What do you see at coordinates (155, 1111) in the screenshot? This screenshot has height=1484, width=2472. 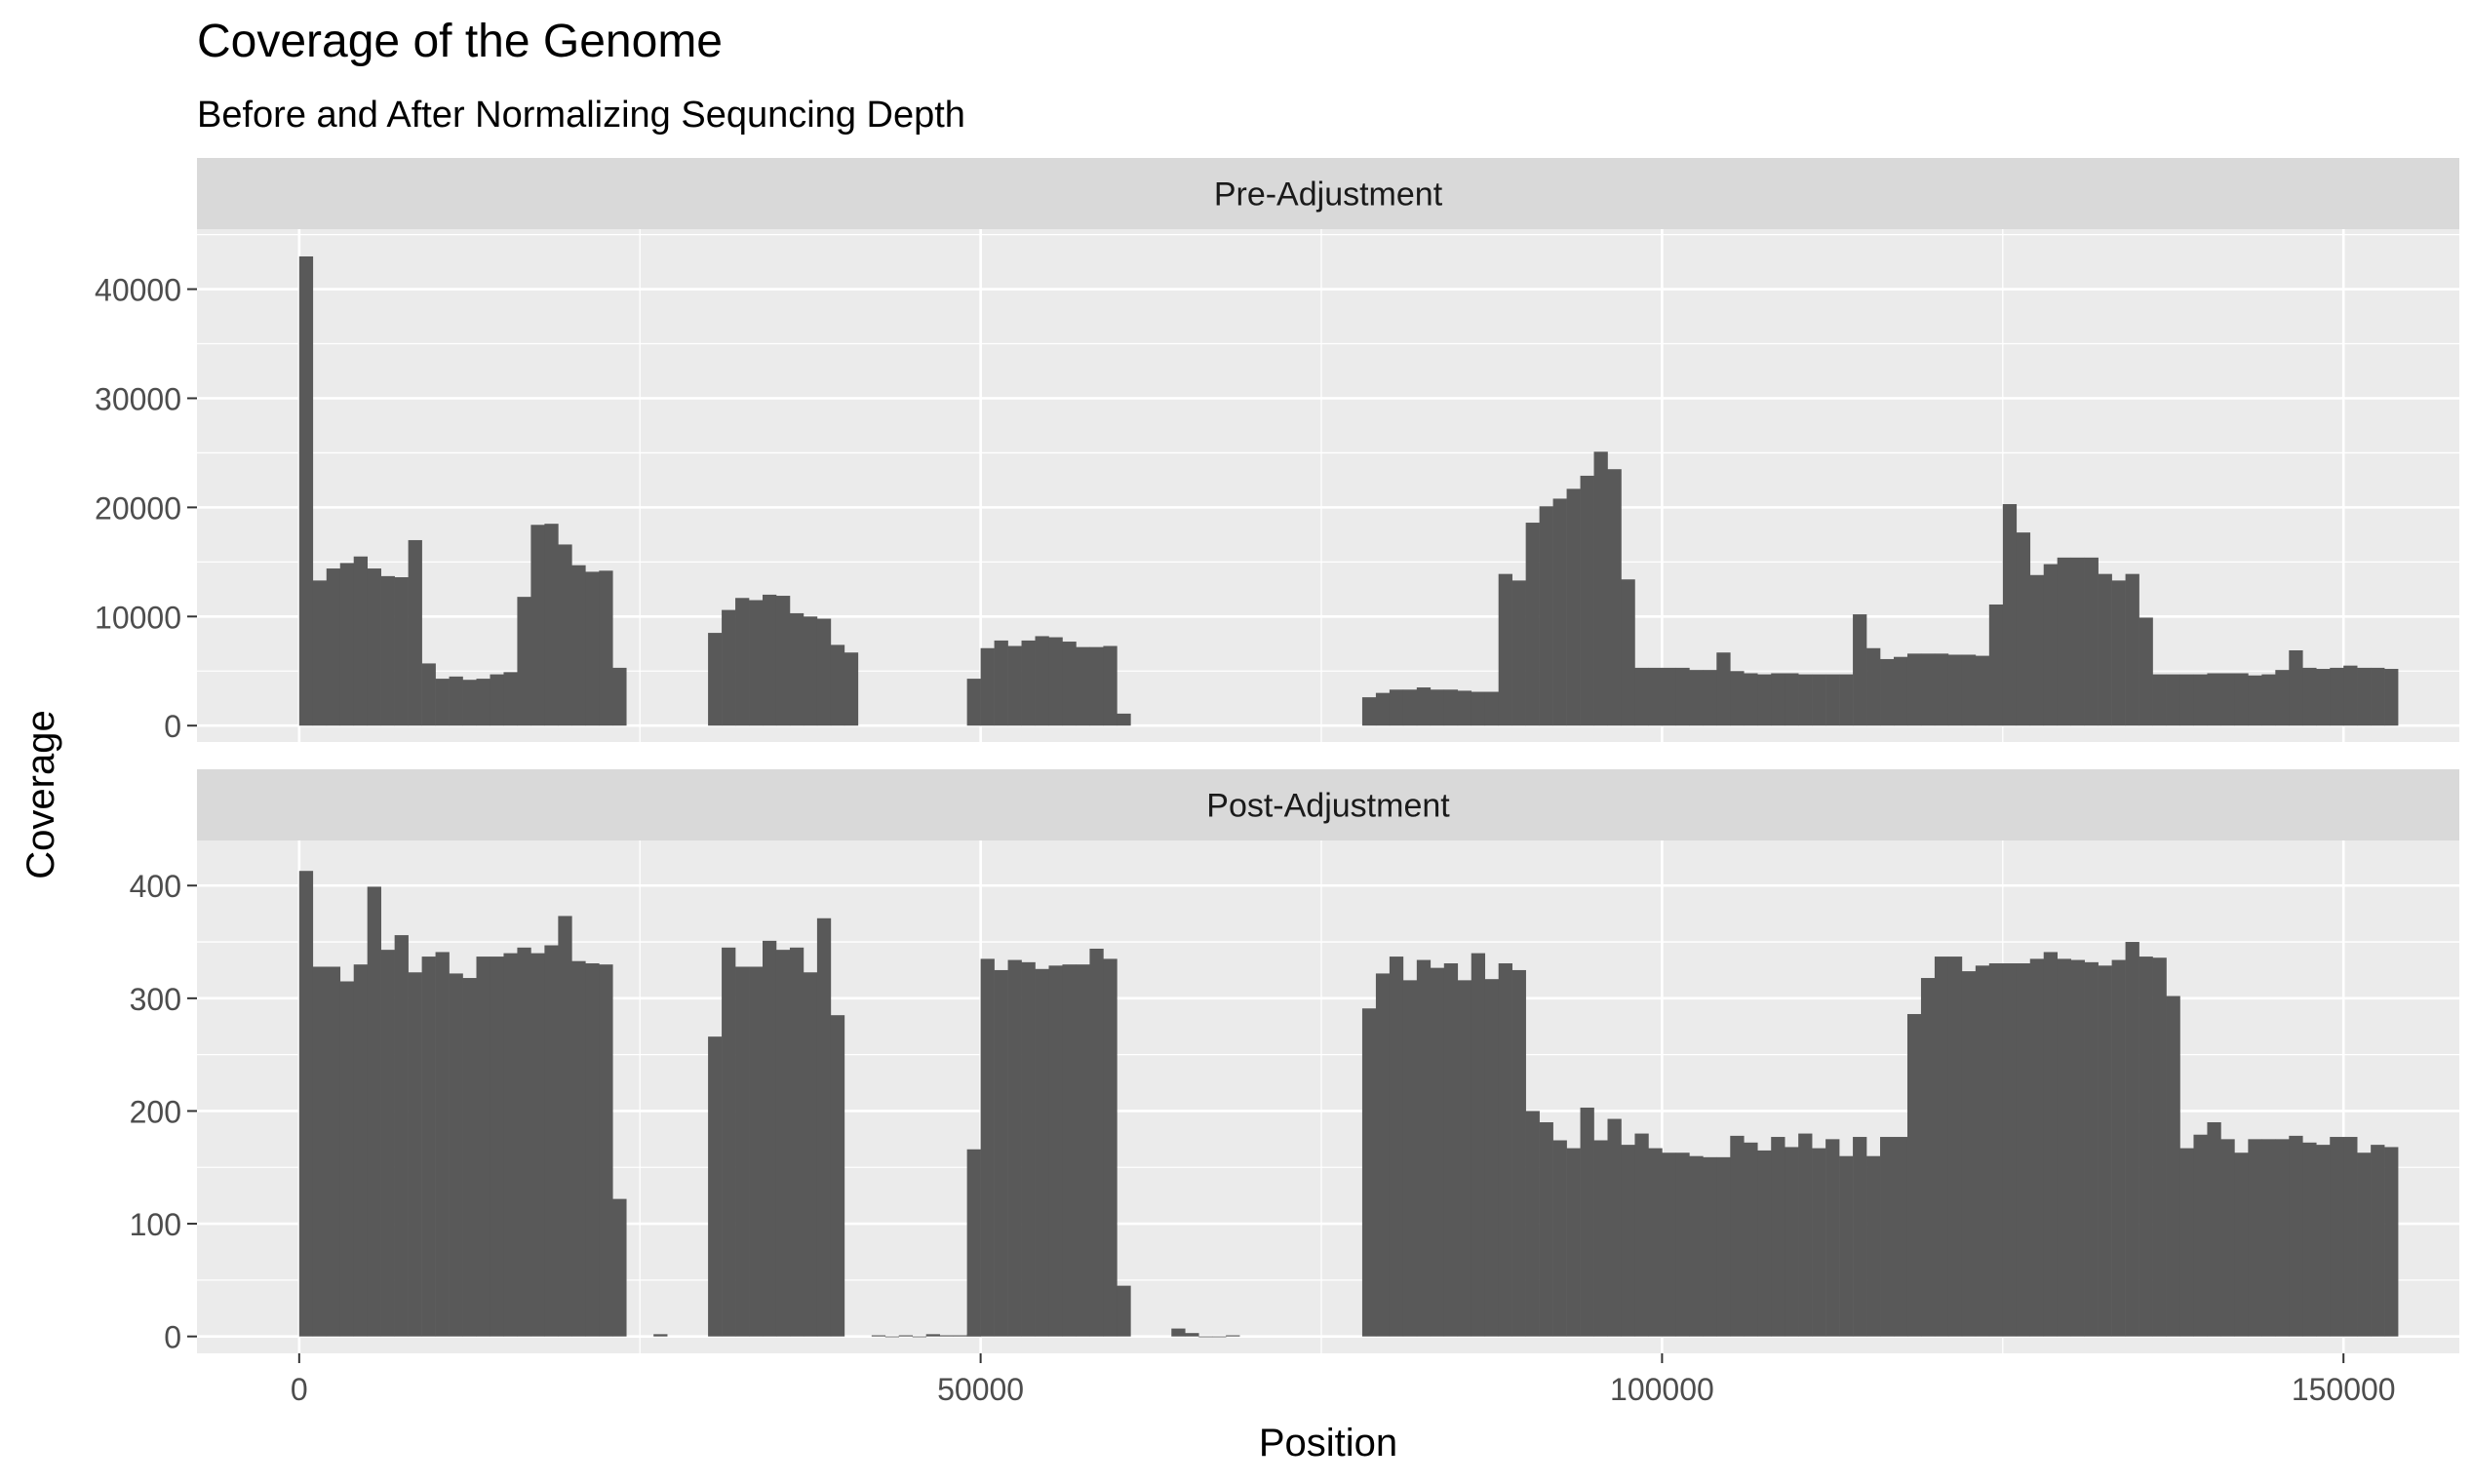 I see `y-tick-label: 200` at bounding box center [155, 1111].